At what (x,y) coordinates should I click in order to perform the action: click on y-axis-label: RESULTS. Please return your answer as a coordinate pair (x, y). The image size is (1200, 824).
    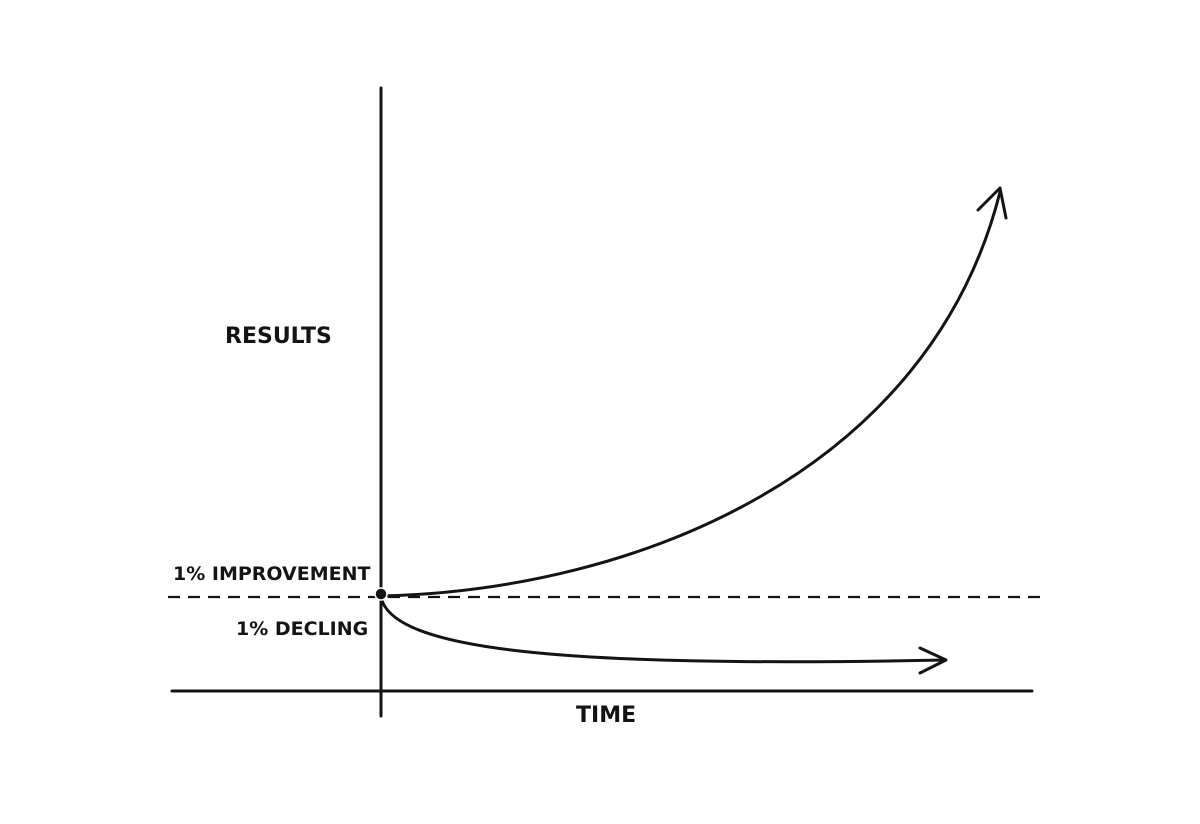
    Looking at the image, I should click on (278, 336).